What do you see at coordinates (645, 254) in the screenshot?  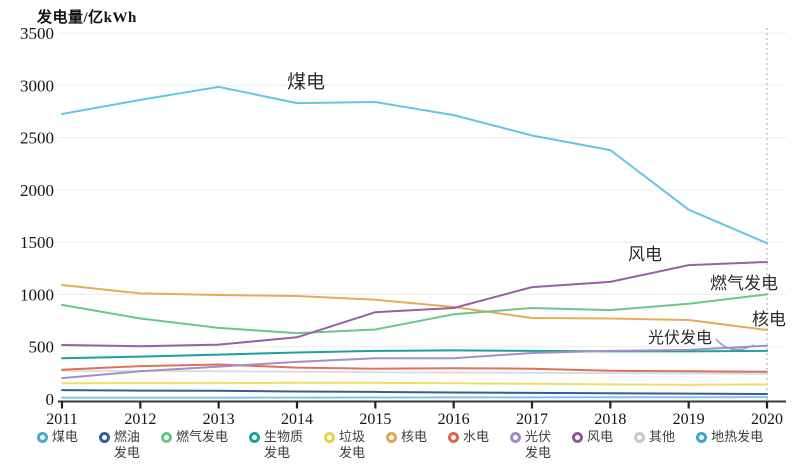 I see `annotation-风电: 风电` at bounding box center [645, 254].